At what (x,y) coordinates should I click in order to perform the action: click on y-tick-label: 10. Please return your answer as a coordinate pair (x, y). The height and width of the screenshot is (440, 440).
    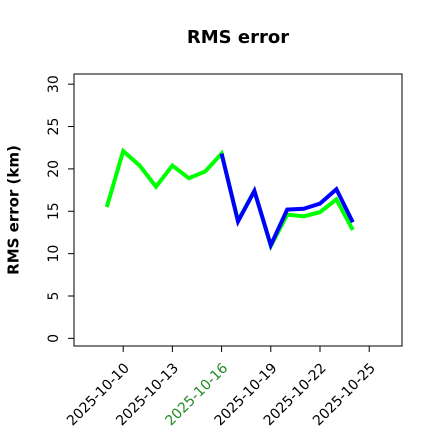
    Looking at the image, I should click on (54, 254).